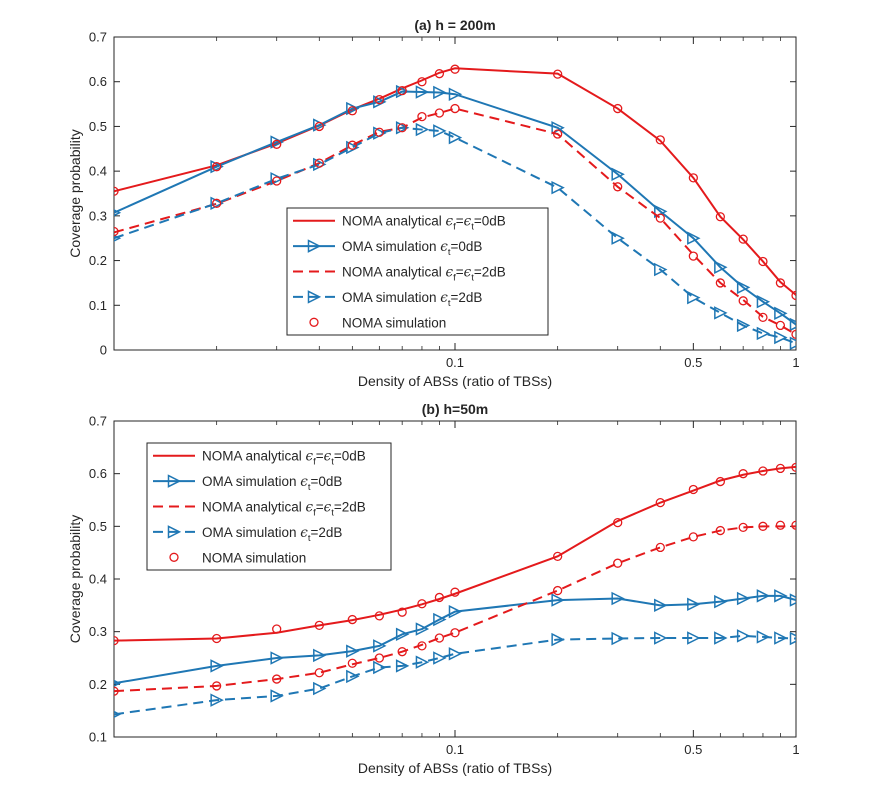  Describe the element at coordinates (98, 473) in the screenshot. I see `y-tick-label-1-5: 0.6` at that location.